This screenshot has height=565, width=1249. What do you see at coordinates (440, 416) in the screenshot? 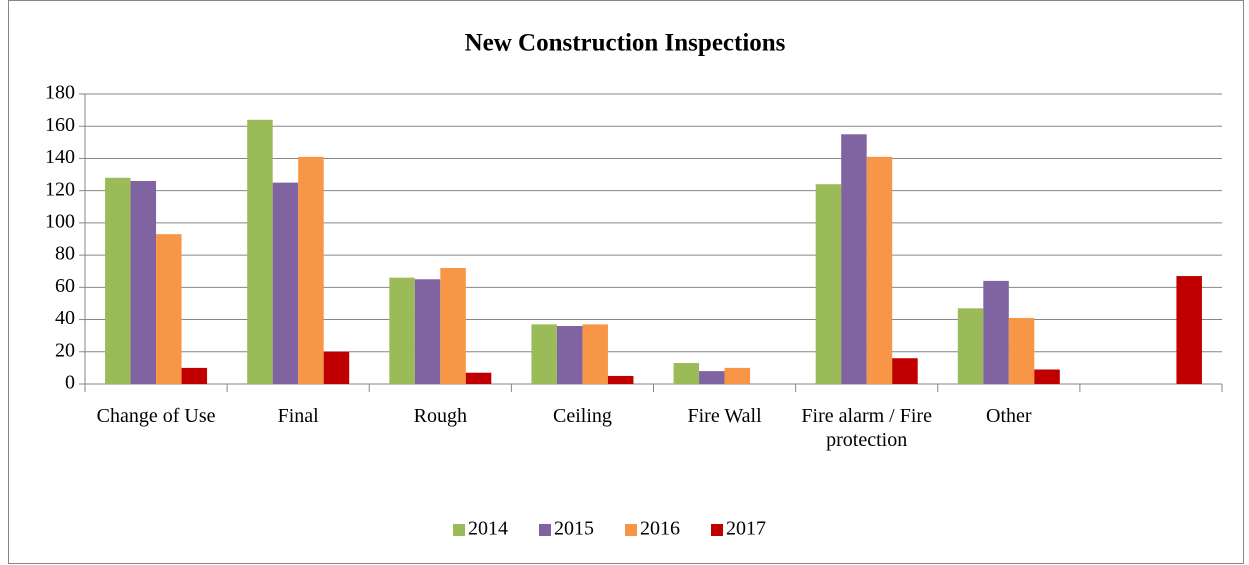
I see `x-tick-label: Rough` at bounding box center [440, 416].